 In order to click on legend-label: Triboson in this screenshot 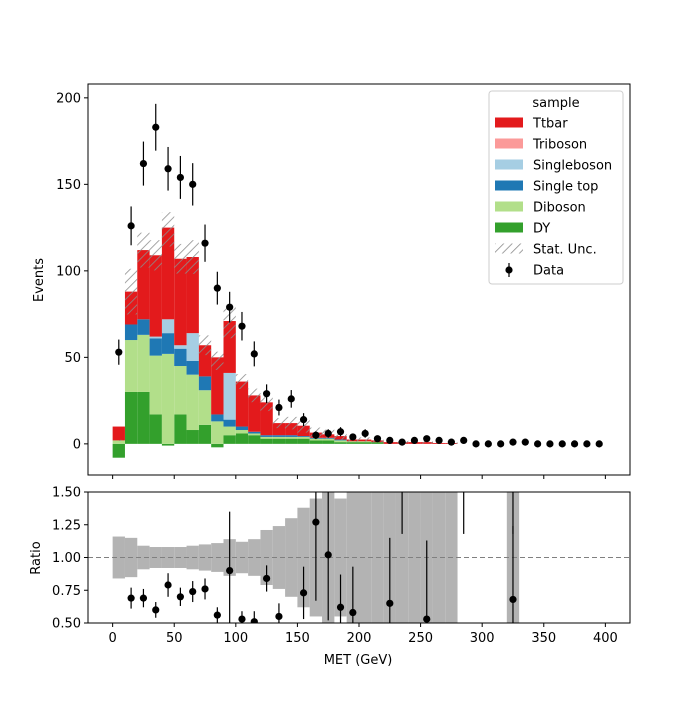, I will do `click(559, 145)`.